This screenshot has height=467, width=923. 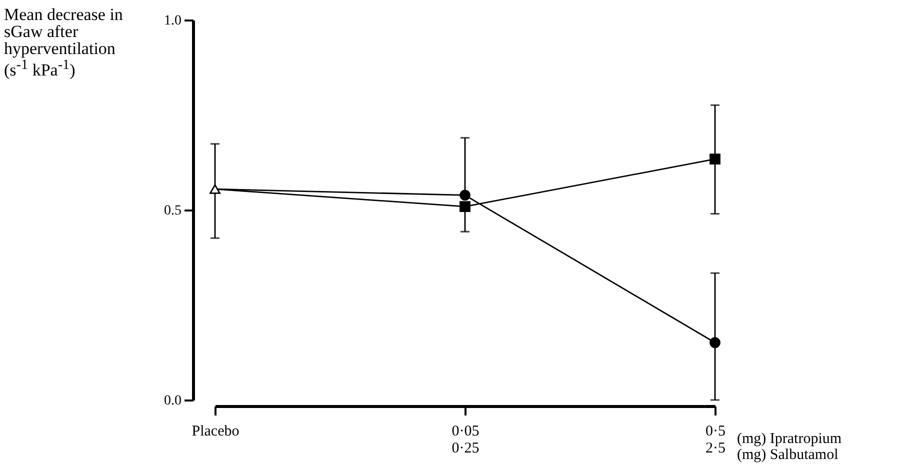 I want to click on y-axis-title: Mean decrease in sGaw after hyperventilation (s$^{-1}$ kPa$^{-1}$), so click(x=64, y=42).